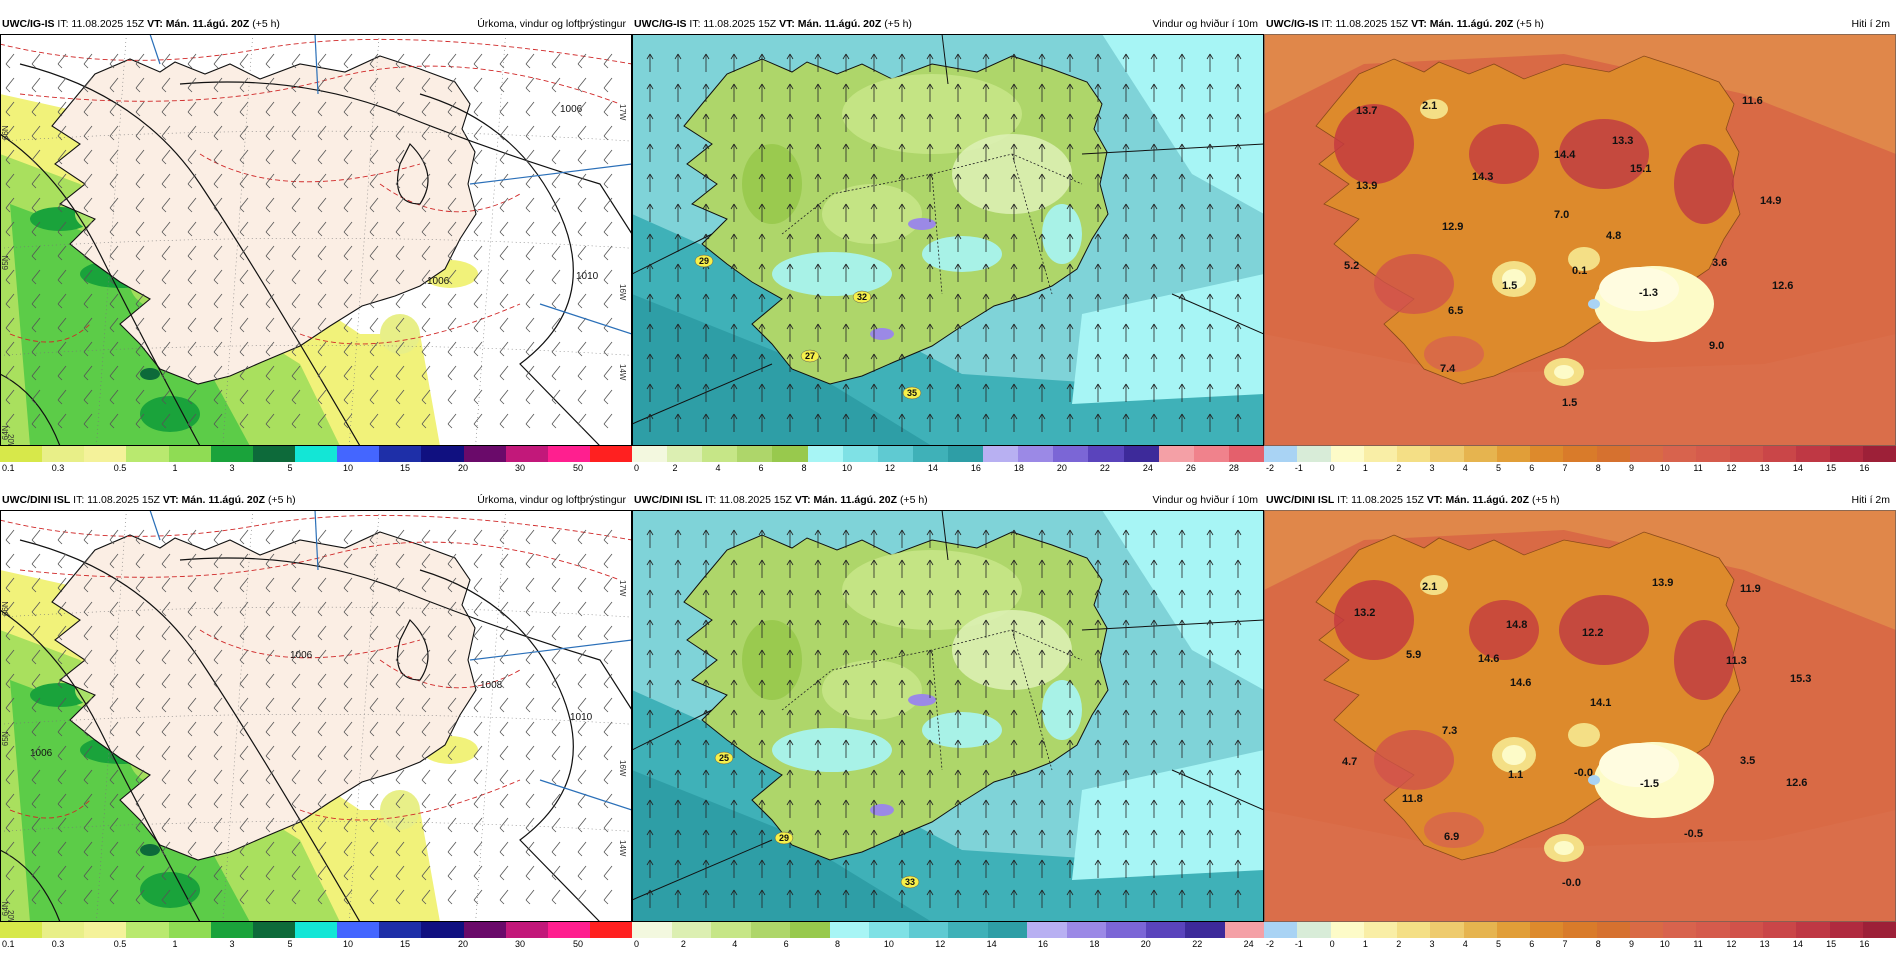 This screenshot has width=1900, height=954. What do you see at coordinates (1449, 731) in the screenshot?
I see `temperature-label: 7.3` at bounding box center [1449, 731].